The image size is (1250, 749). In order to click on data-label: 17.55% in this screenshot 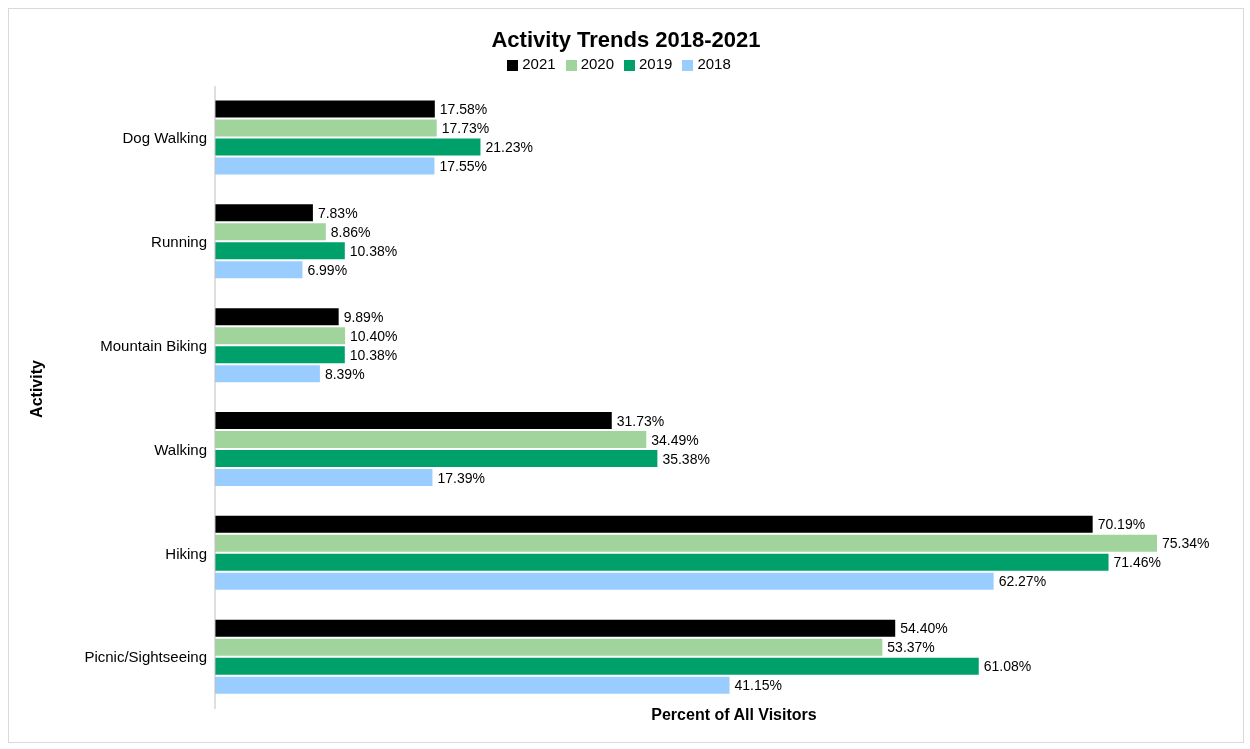, I will do `click(463, 166)`.